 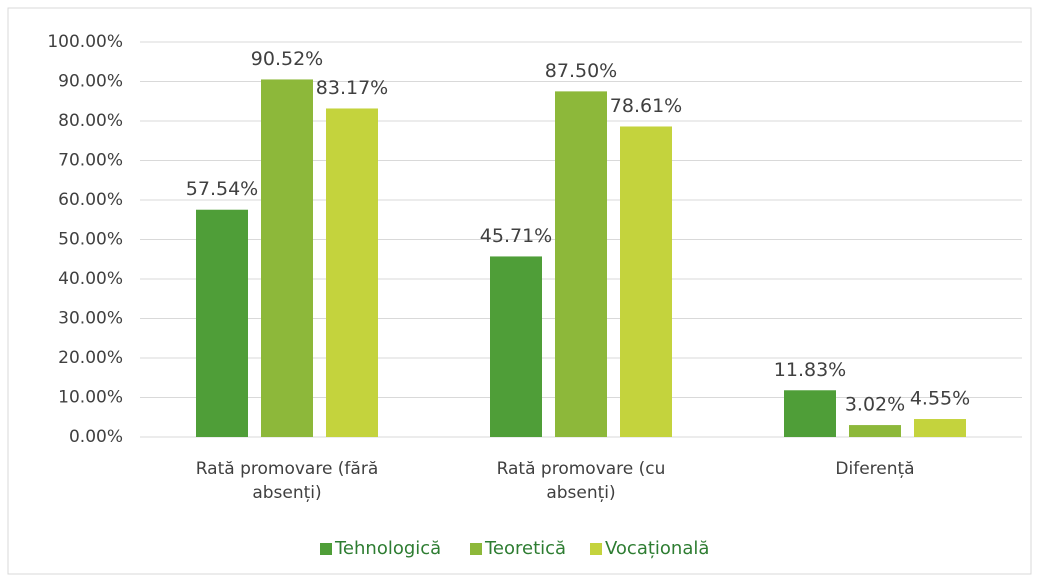 What do you see at coordinates (525, 548) in the screenshot?
I see `legend-label: Teoretică` at bounding box center [525, 548].